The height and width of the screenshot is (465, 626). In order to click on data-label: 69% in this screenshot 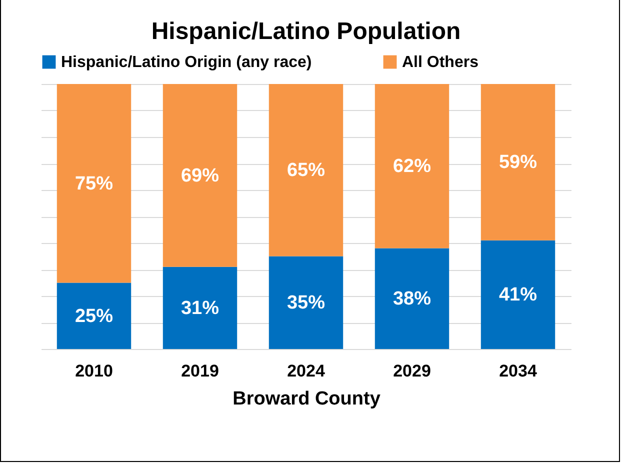, I will do `click(200, 175)`.